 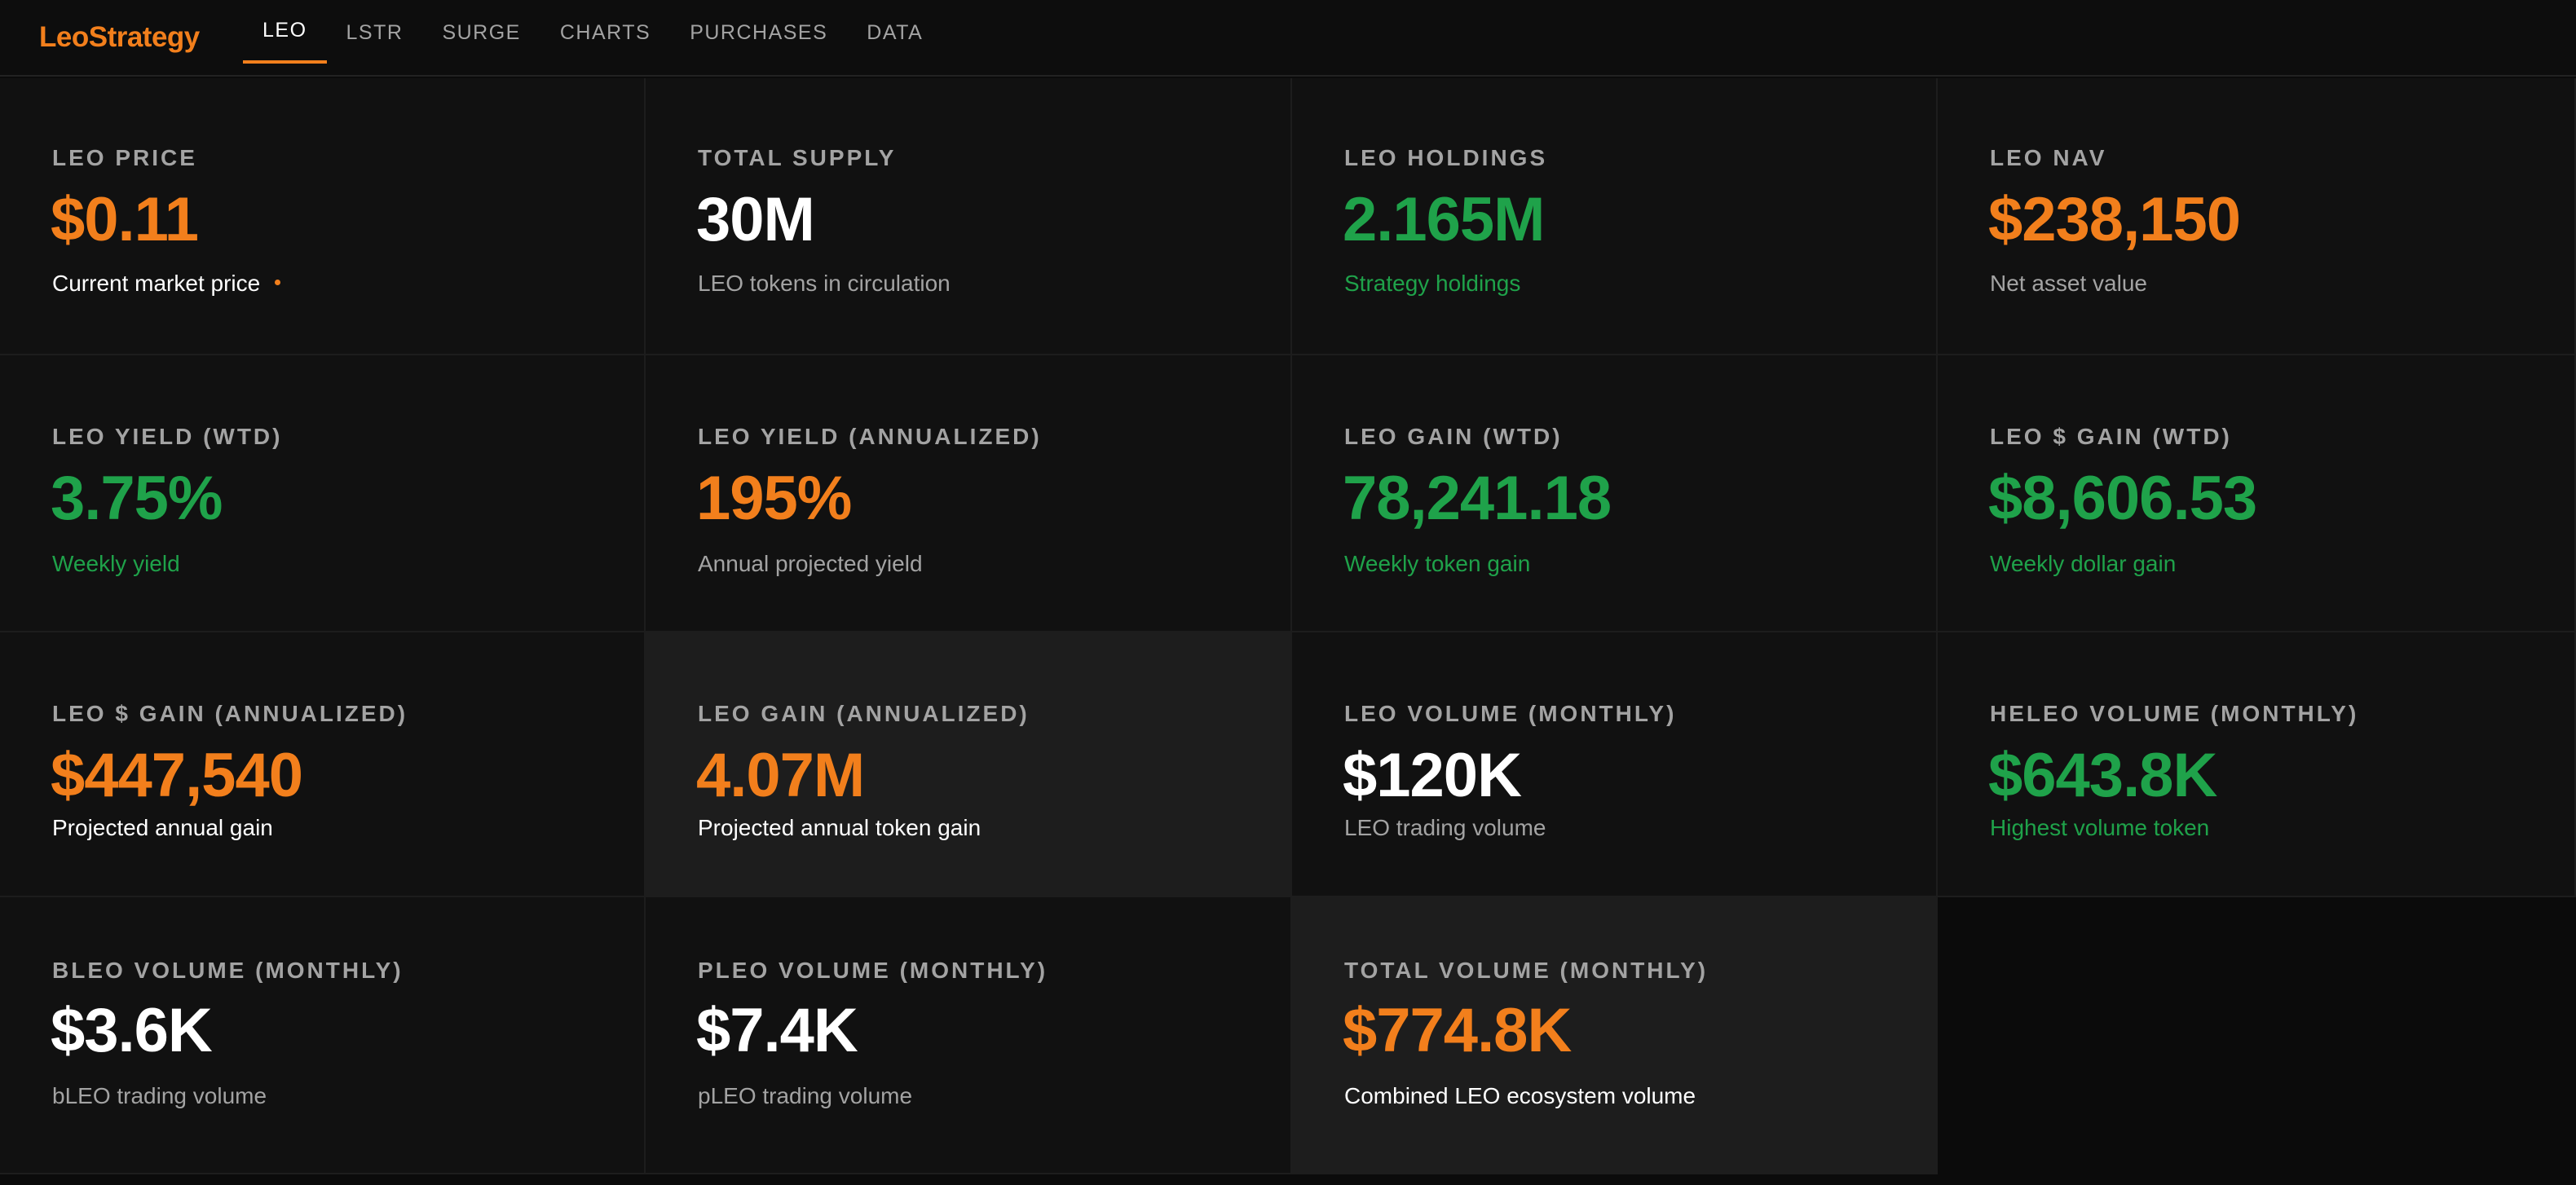 What do you see at coordinates (1477, 498) in the screenshot?
I see `metric-value: 78,241.18` at bounding box center [1477, 498].